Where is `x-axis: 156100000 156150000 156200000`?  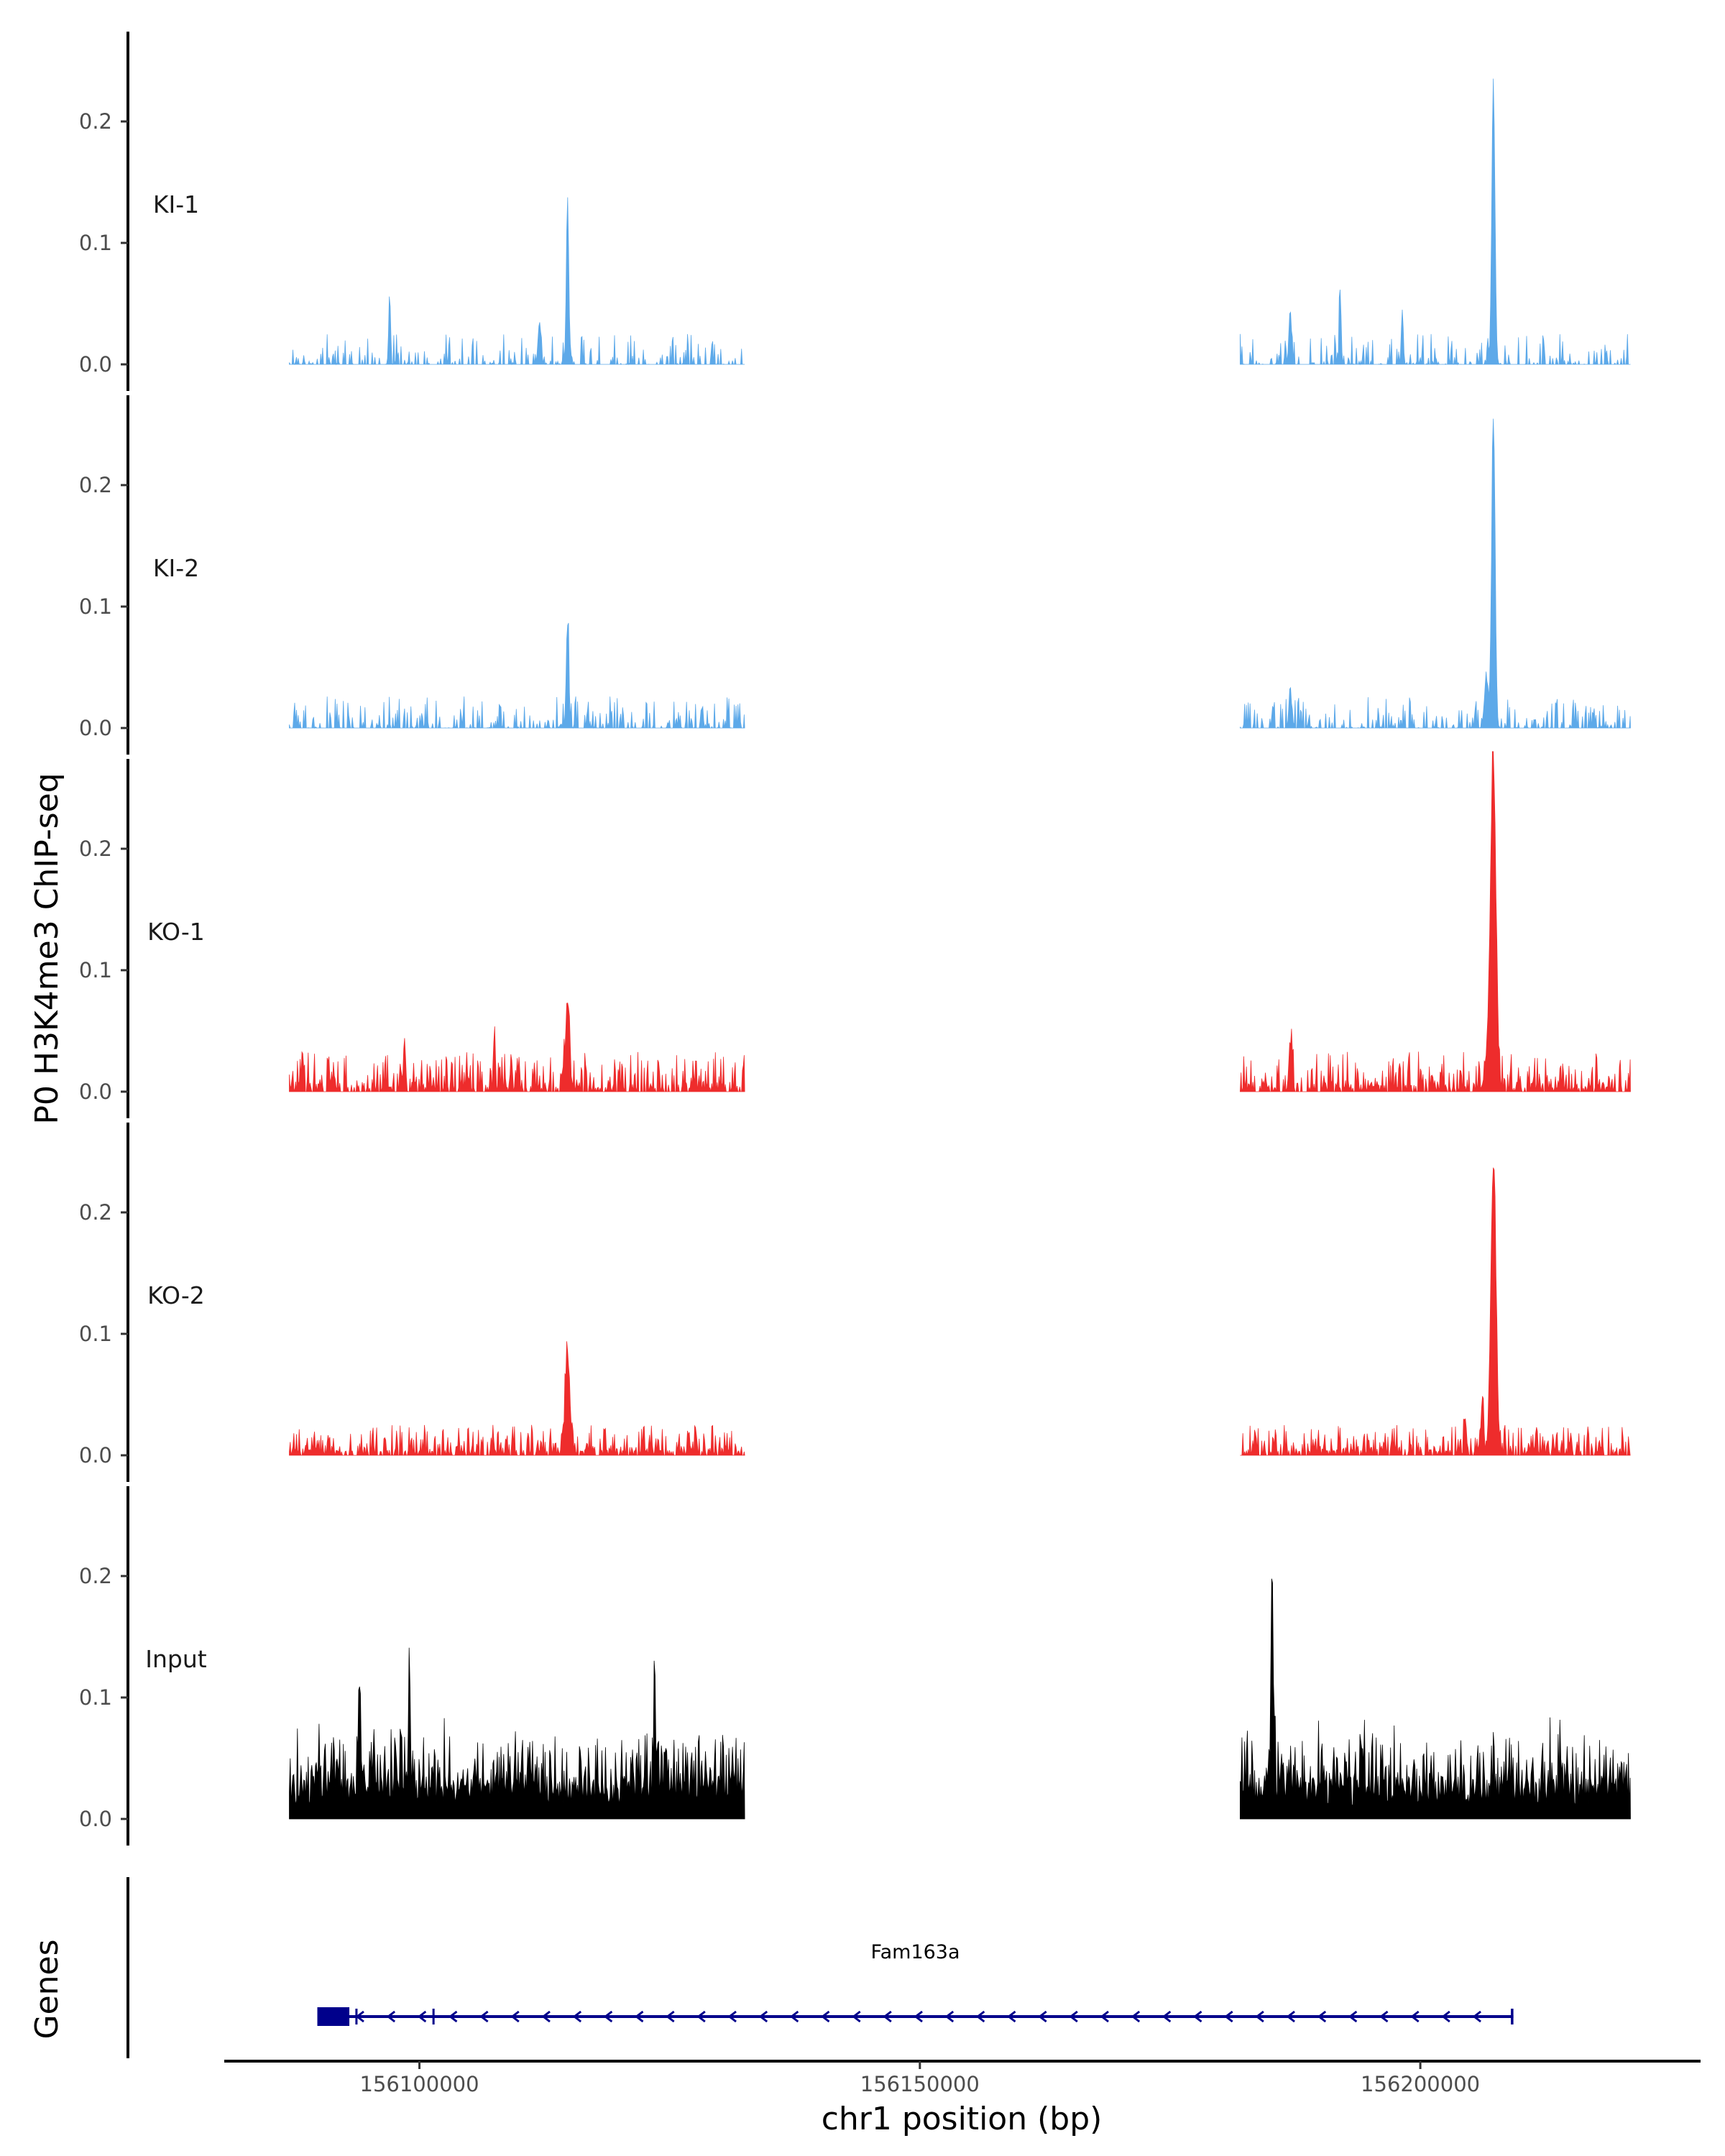
x-axis: 156100000 156150000 156200000 is located at coordinates (962, 2078).